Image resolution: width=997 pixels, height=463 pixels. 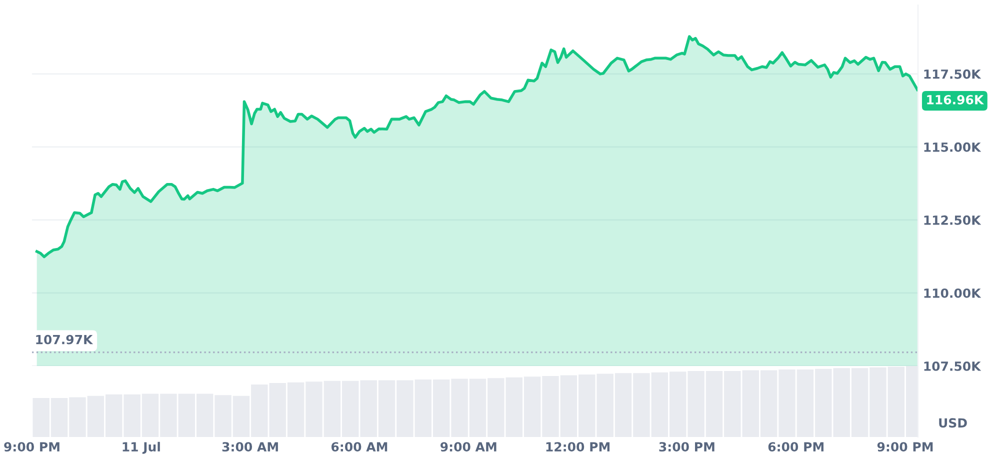 What do you see at coordinates (953, 220) in the screenshot?
I see `y-tick-label: 112.50K` at bounding box center [953, 220].